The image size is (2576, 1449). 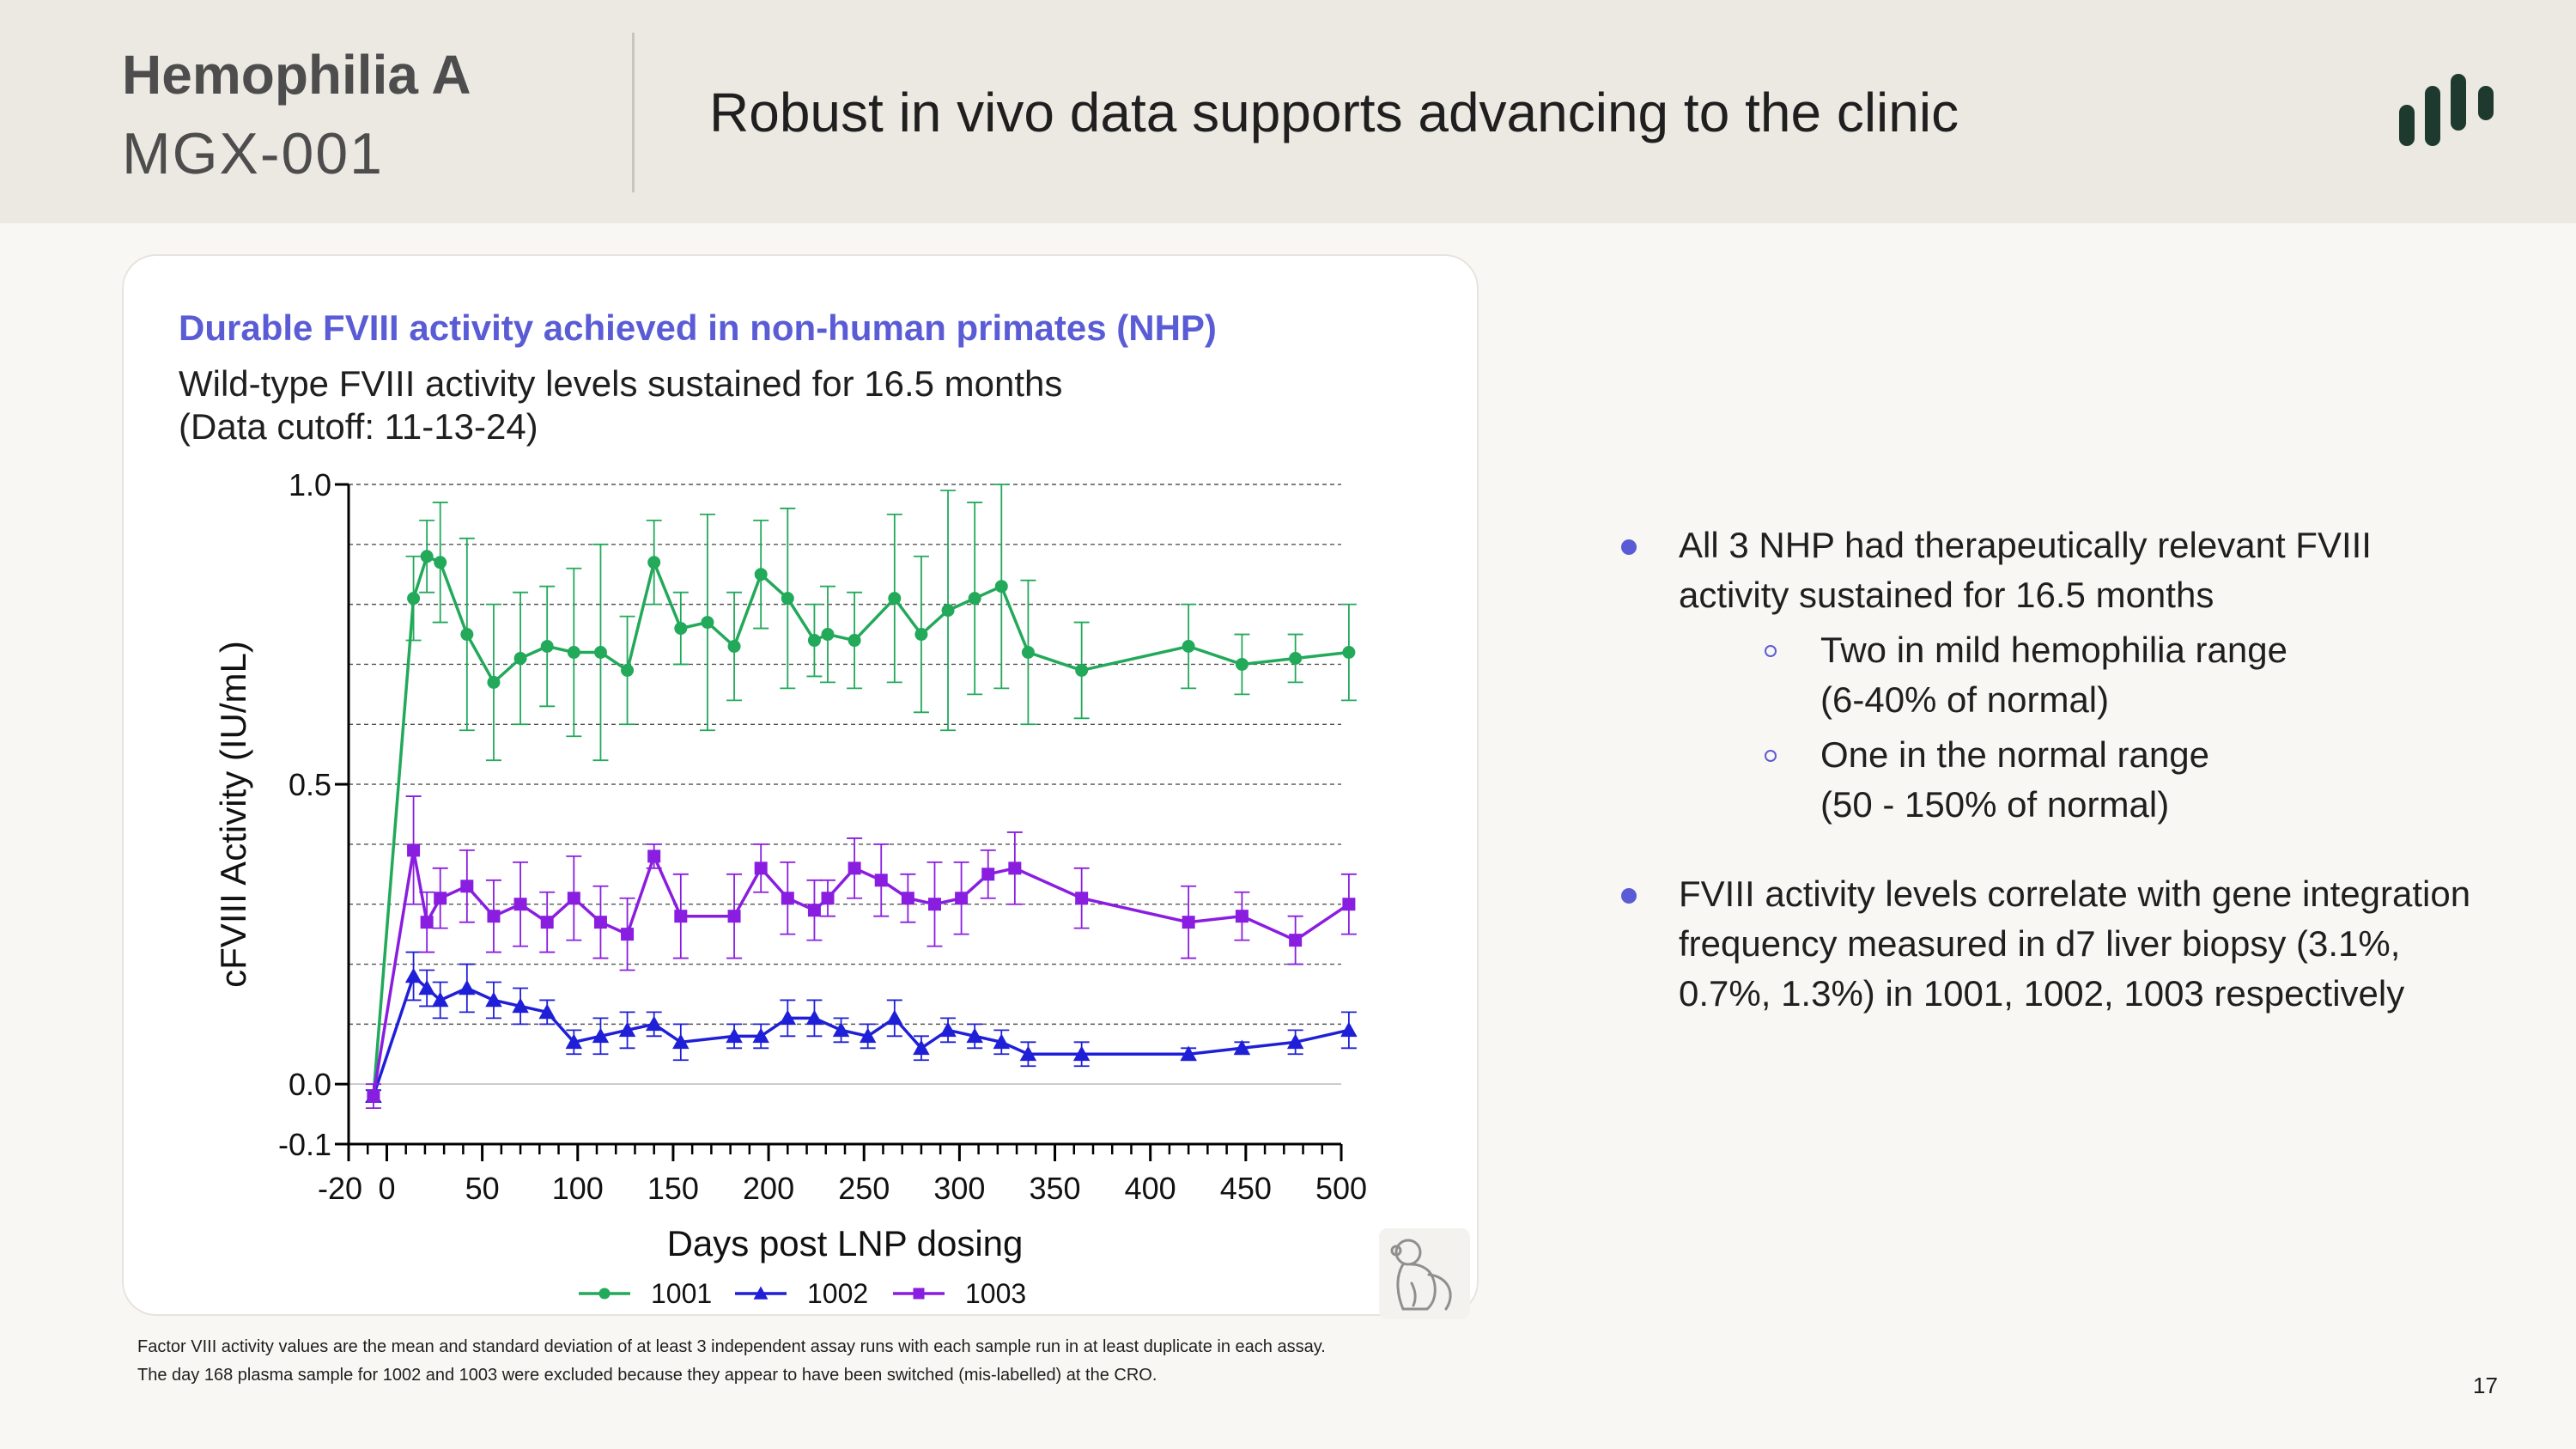 What do you see at coordinates (845, 1243) in the screenshot?
I see `x-axis-label: Days post LNP dosing` at bounding box center [845, 1243].